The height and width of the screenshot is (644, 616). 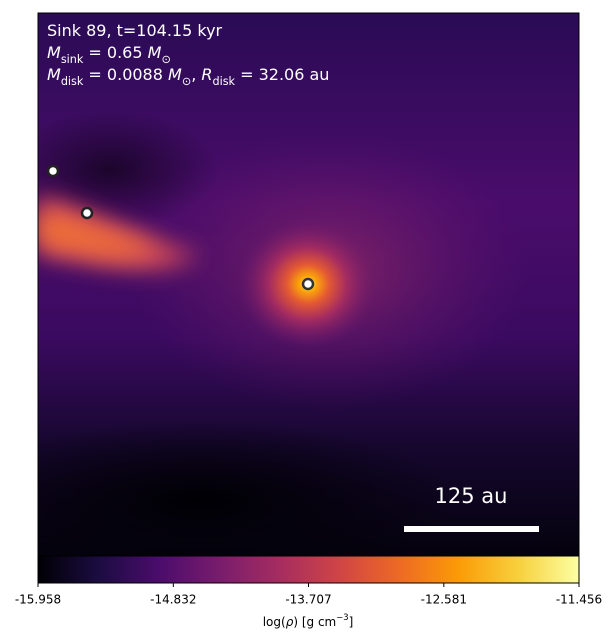 I want to click on text-part: = 32.06 au, so click(x=282, y=74).